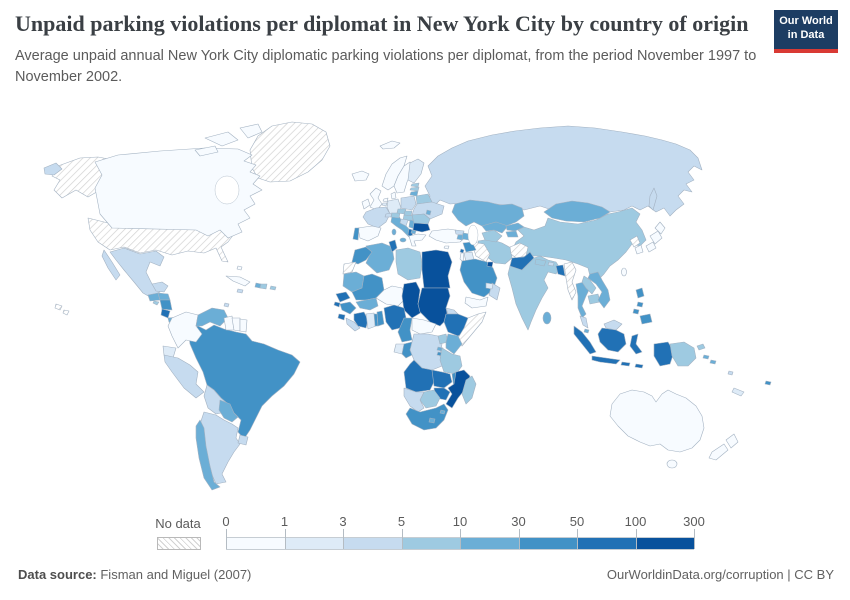 This screenshot has width=850, height=600. What do you see at coordinates (394, 173) in the screenshot?
I see `country-norway` at bounding box center [394, 173].